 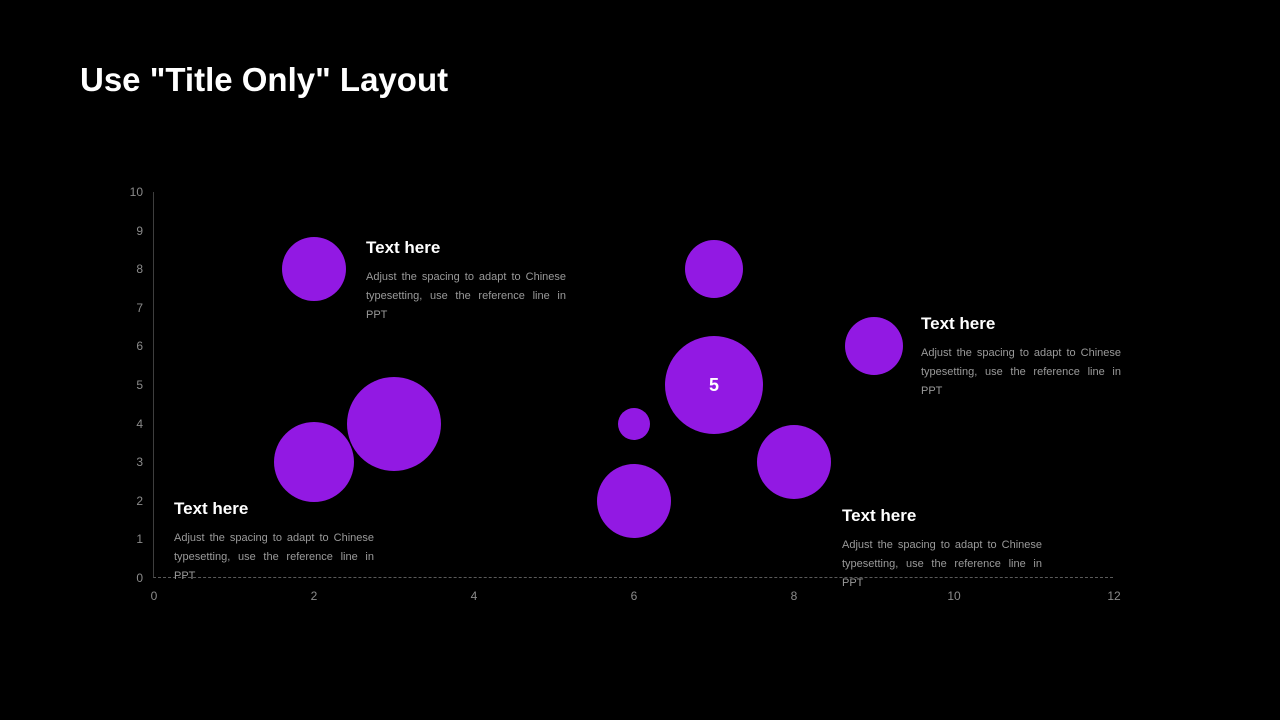 I want to click on slide-title: Use "Title Only" Layout, so click(x=264, y=79).